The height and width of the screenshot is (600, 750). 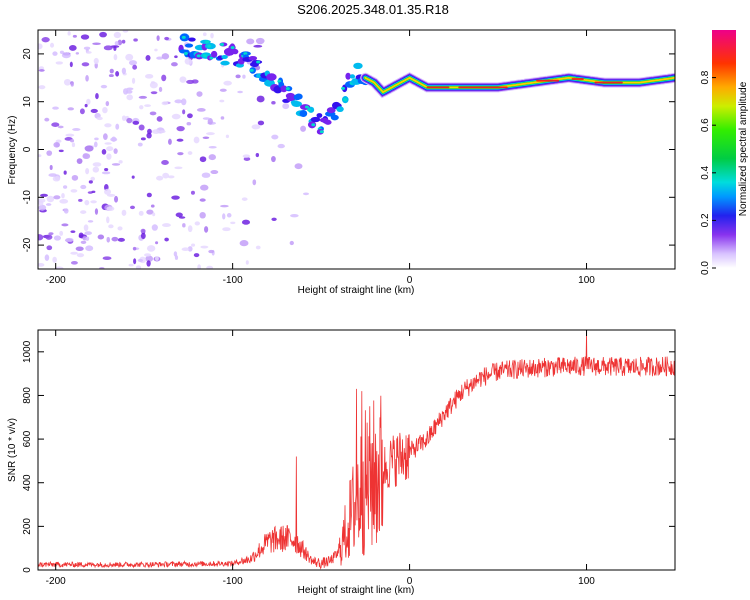 I want to click on snr-x-tick-label: 100, so click(x=586, y=581).